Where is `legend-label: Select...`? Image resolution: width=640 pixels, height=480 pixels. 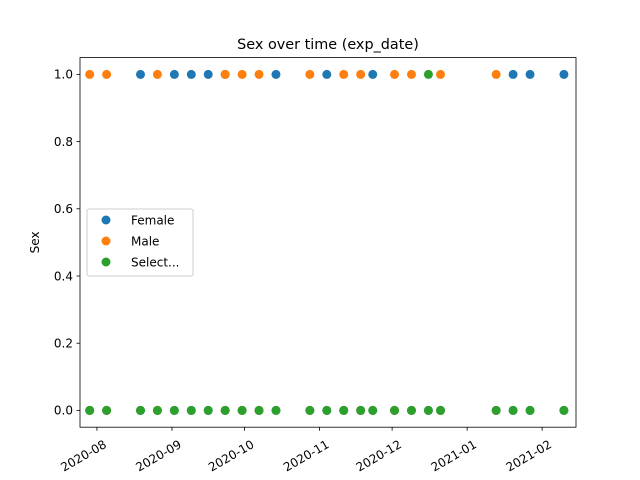
legend-label: Select... is located at coordinates (155, 262).